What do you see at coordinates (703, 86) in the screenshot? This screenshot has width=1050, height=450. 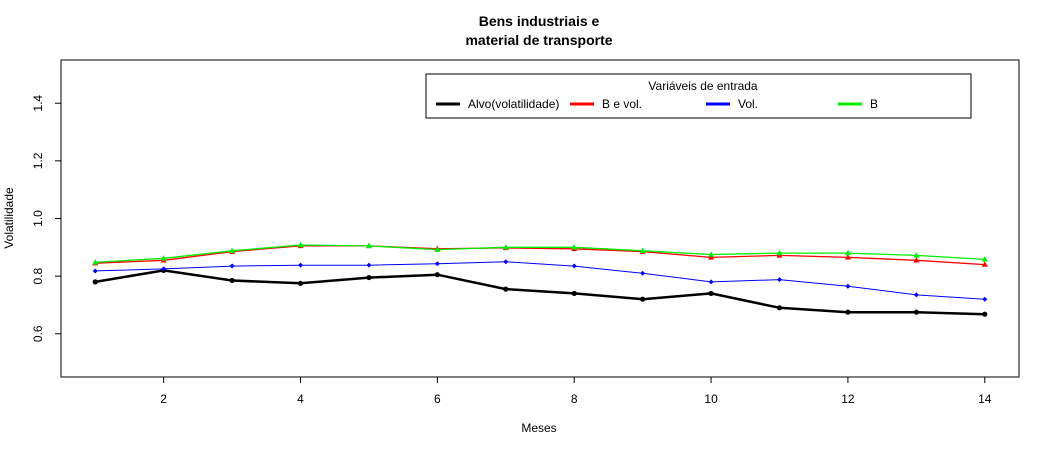 I see `legend-title: Variáveis de entrada` at bounding box center [703, 86].